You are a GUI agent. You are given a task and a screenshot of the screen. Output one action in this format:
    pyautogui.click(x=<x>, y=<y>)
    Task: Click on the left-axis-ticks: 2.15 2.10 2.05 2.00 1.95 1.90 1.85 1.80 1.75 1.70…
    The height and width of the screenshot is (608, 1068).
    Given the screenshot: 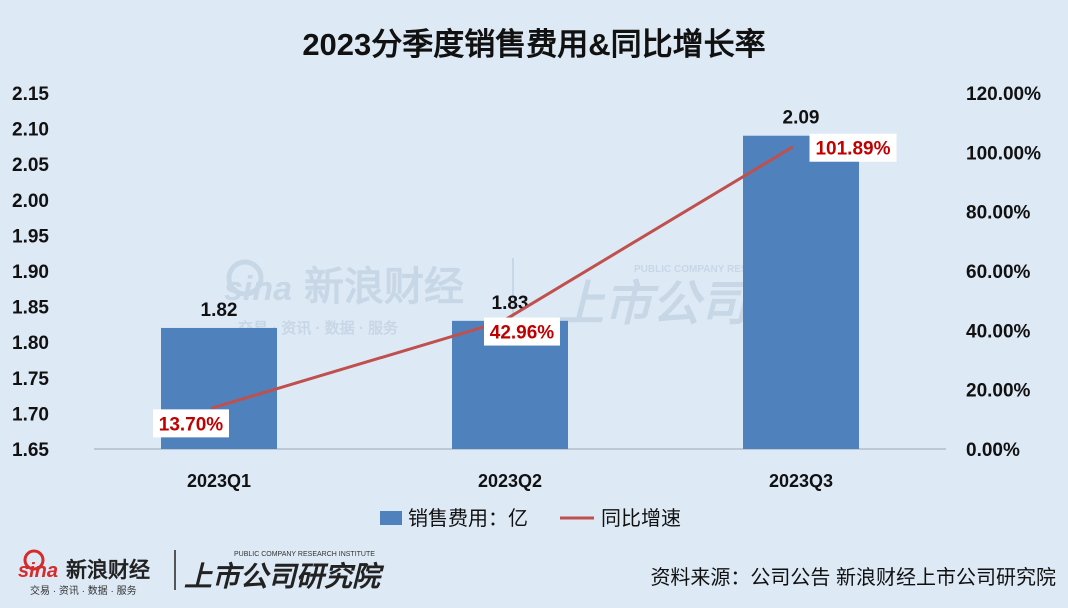 What is the action you would take?
    pyautogui.click(x=30, y=272)
    